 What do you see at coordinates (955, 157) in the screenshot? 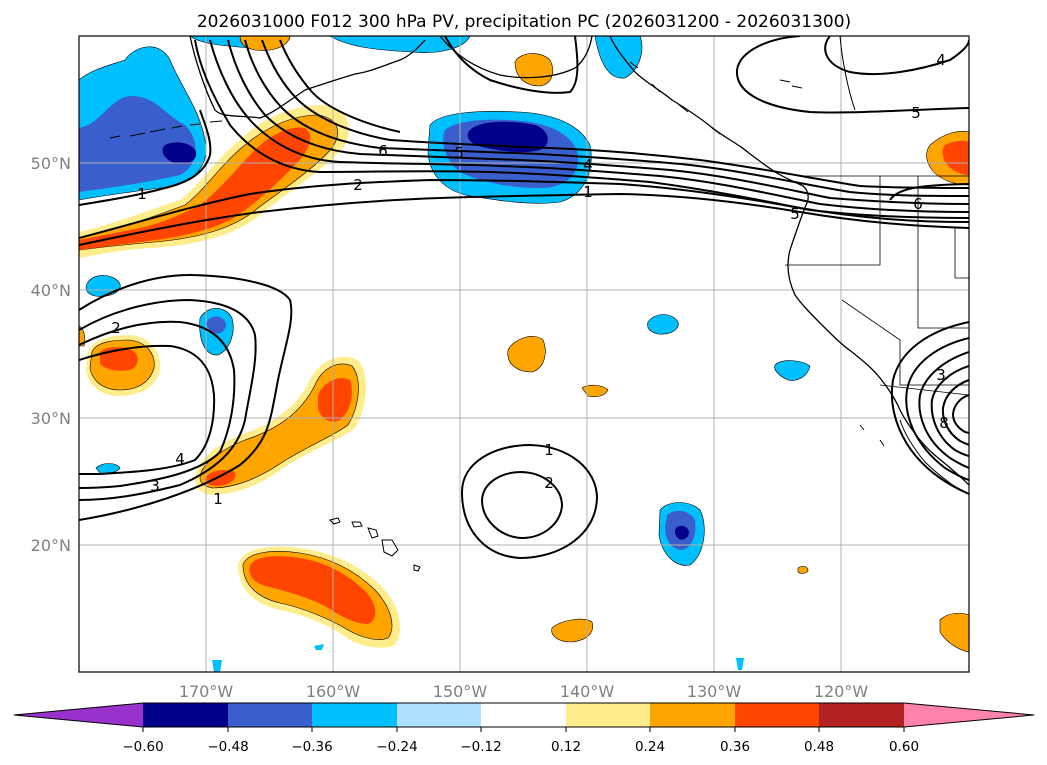
I see `pos-anomaly-ne-core` at bounding box center [955, 157].